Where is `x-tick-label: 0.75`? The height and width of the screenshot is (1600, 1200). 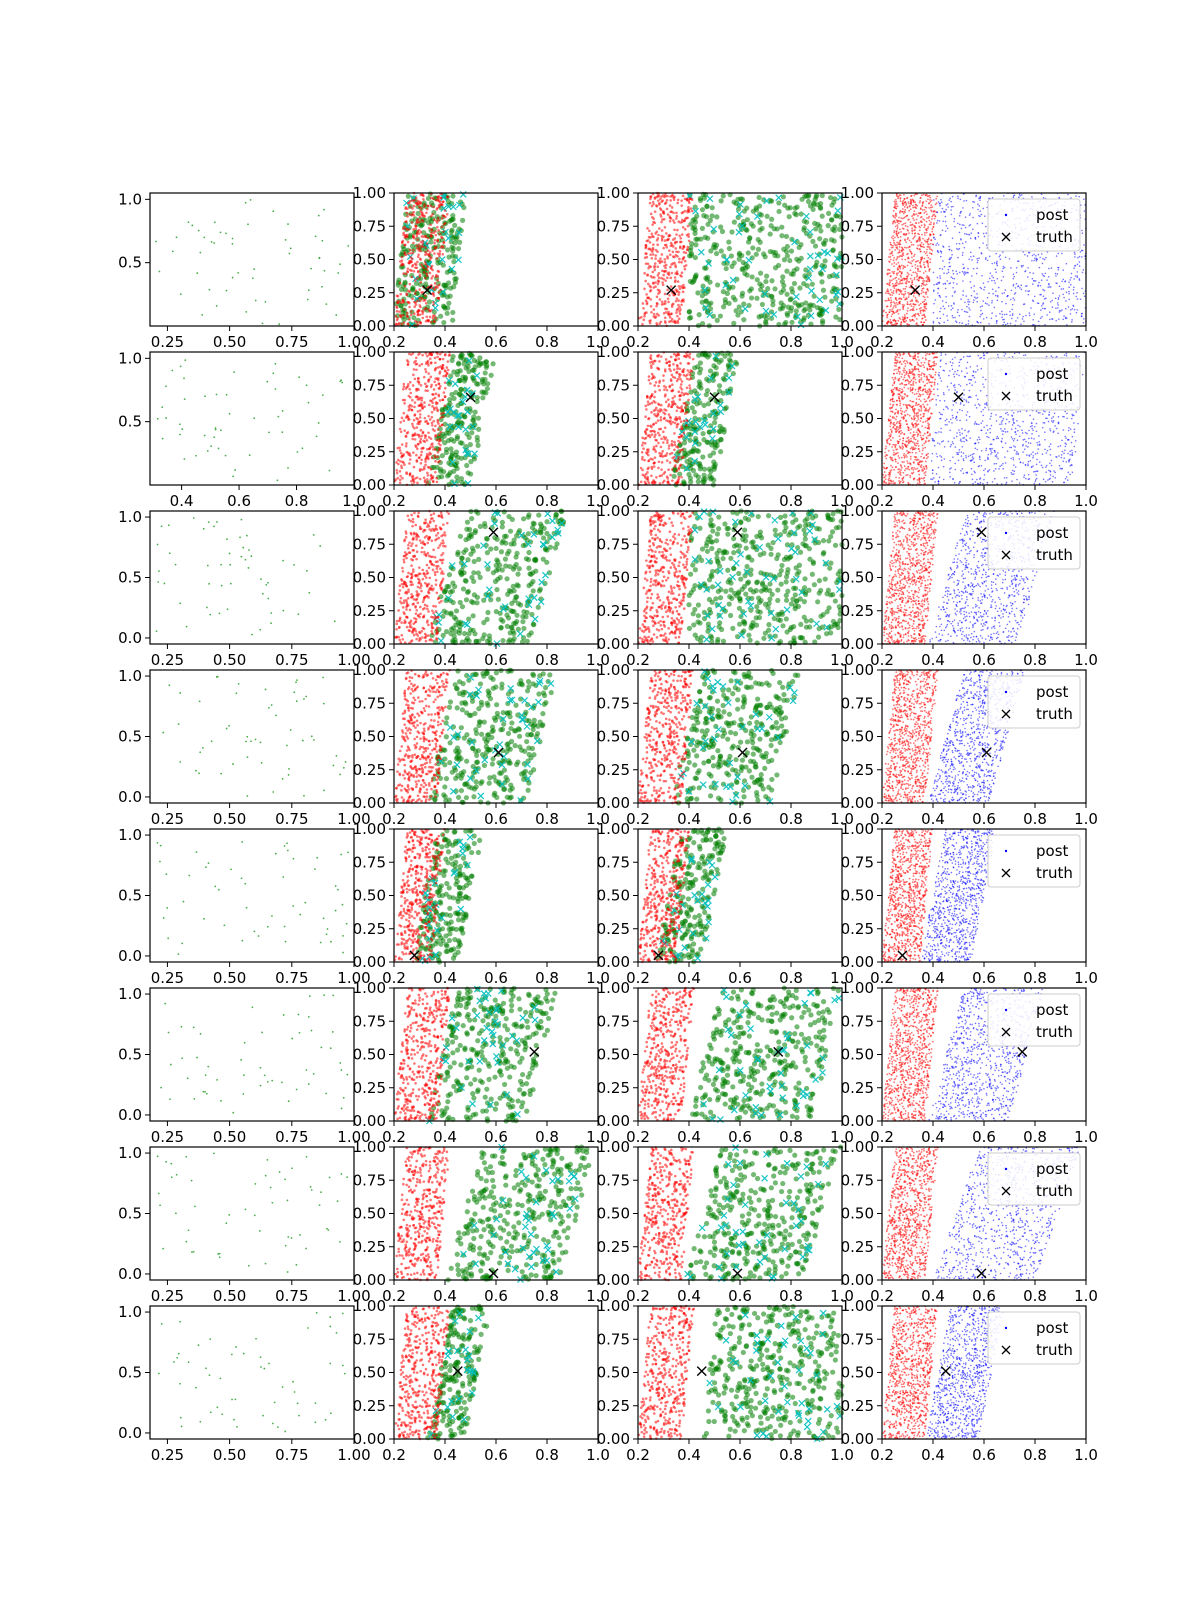 x-tick-label: 0.75 is located at coordinates (291, 342).